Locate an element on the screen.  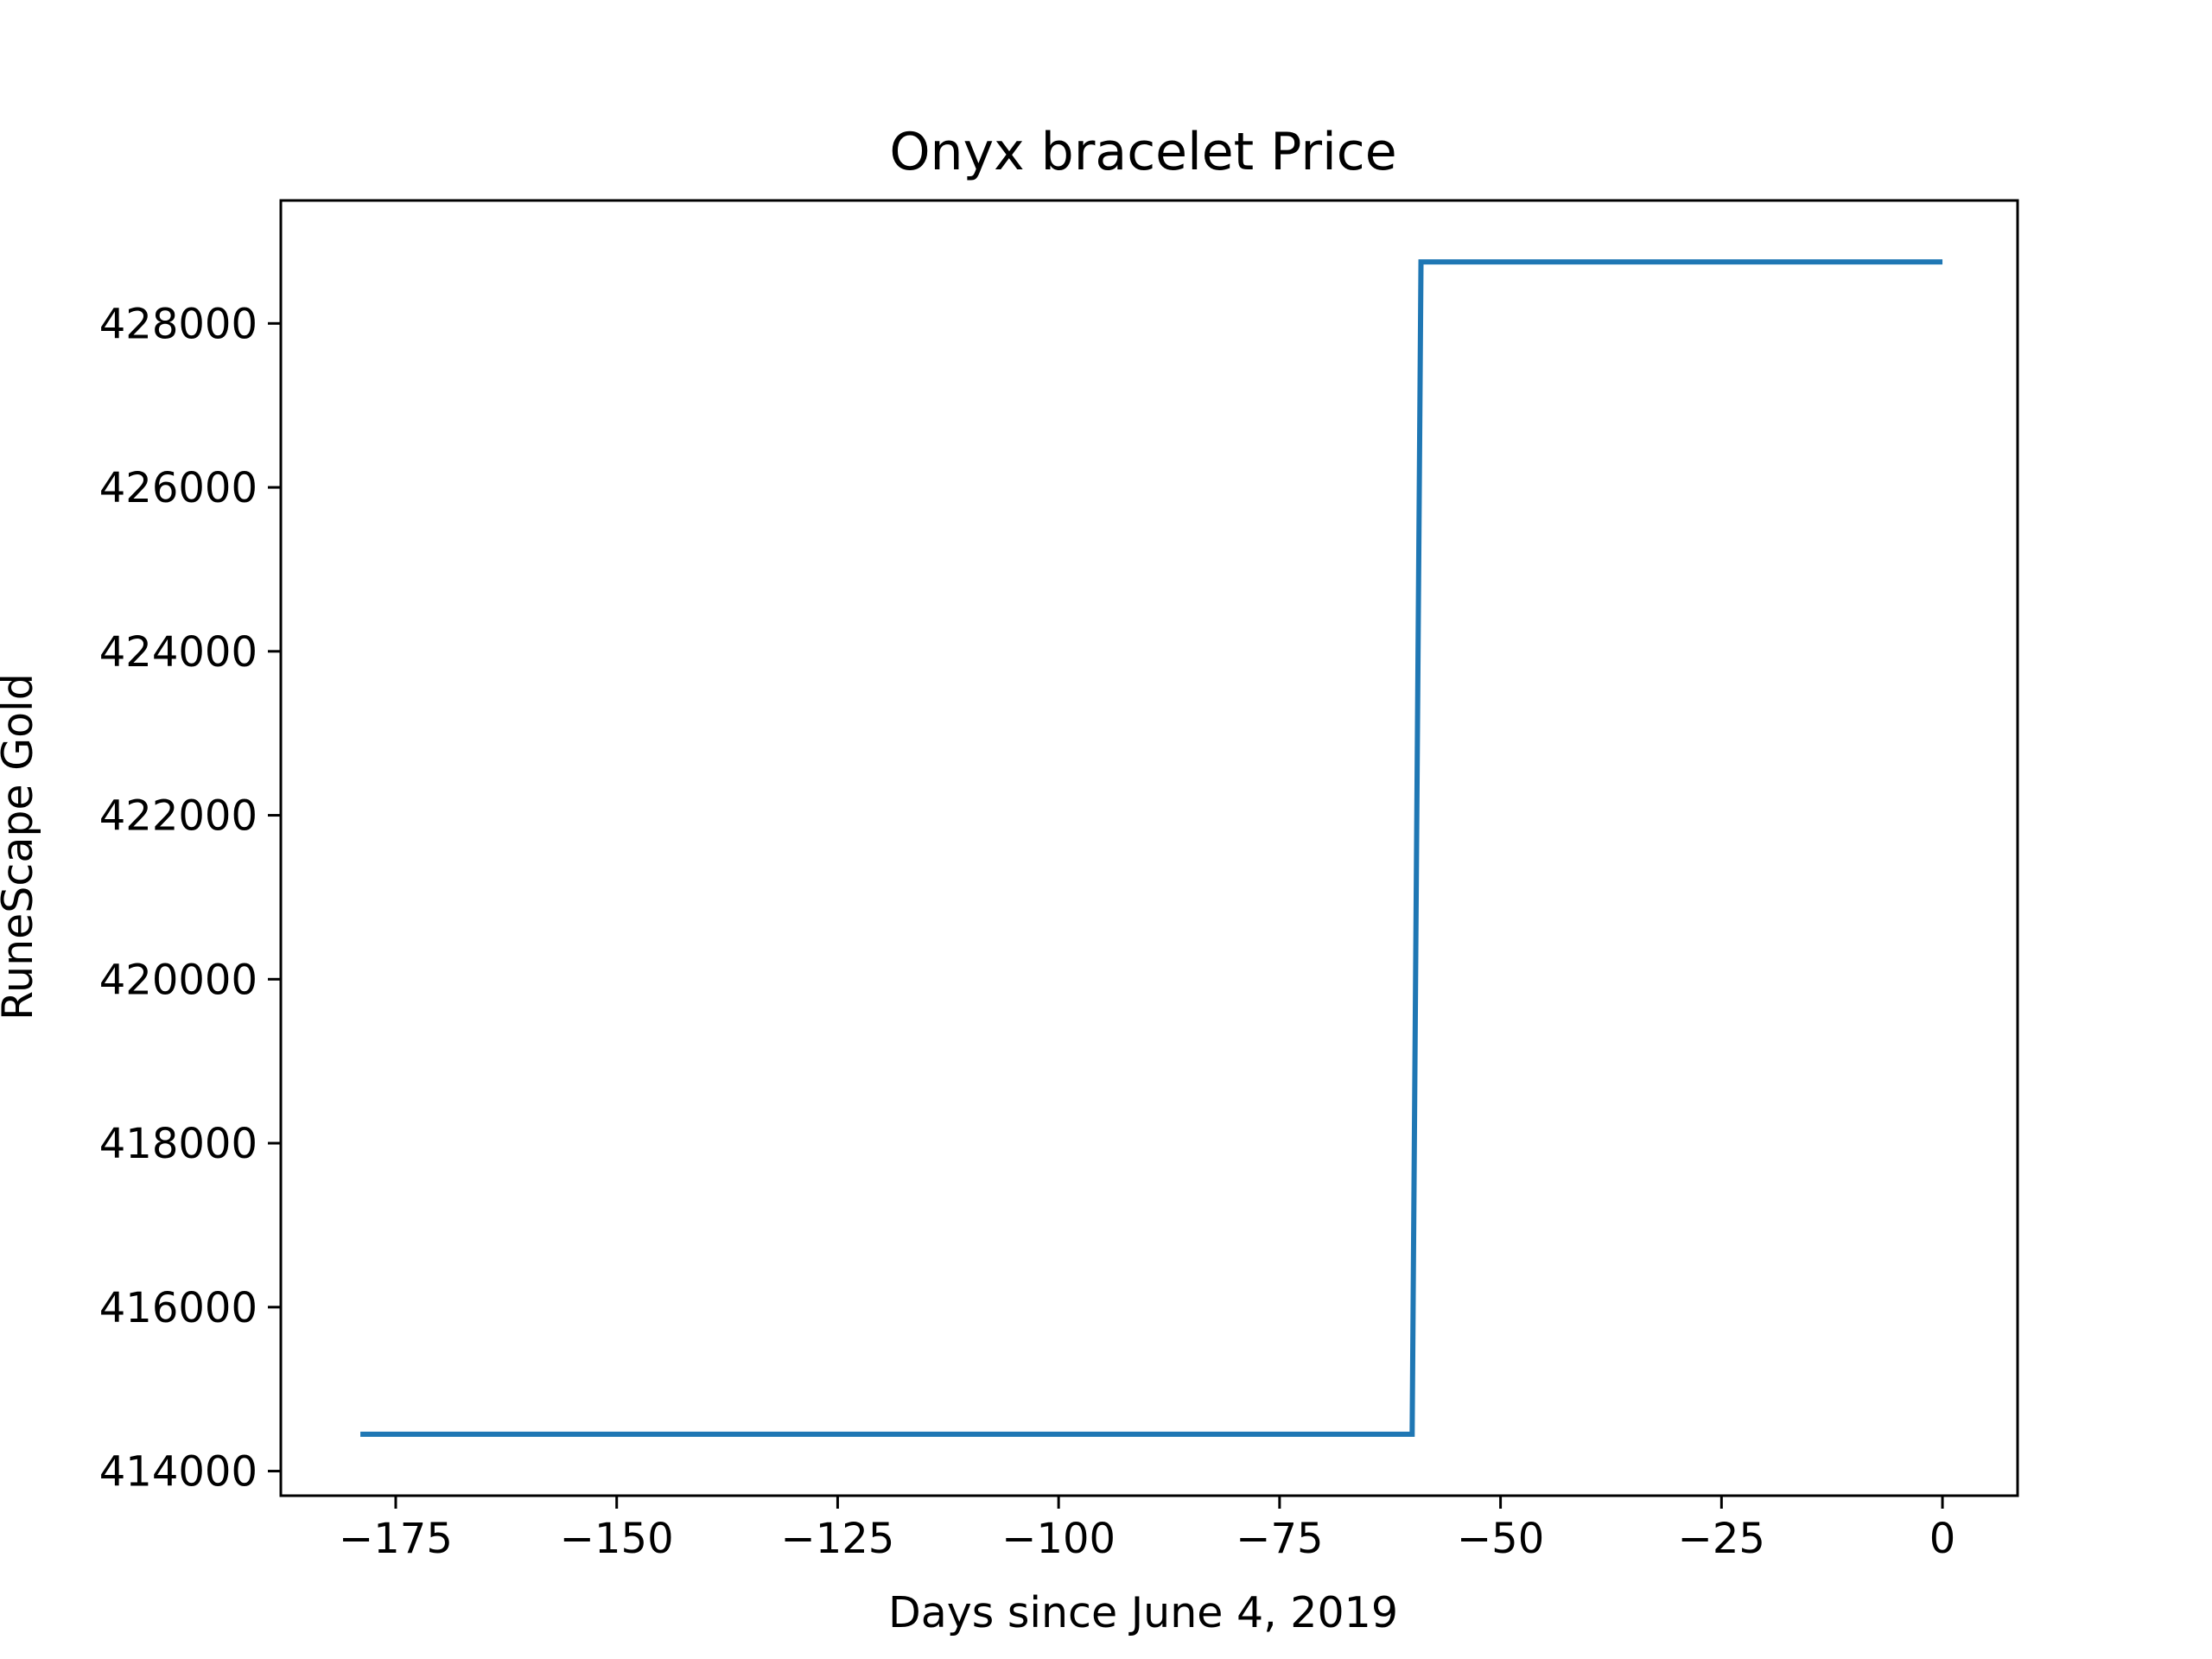
x-tick-label: −175 is located at coordinates (396, 1539).